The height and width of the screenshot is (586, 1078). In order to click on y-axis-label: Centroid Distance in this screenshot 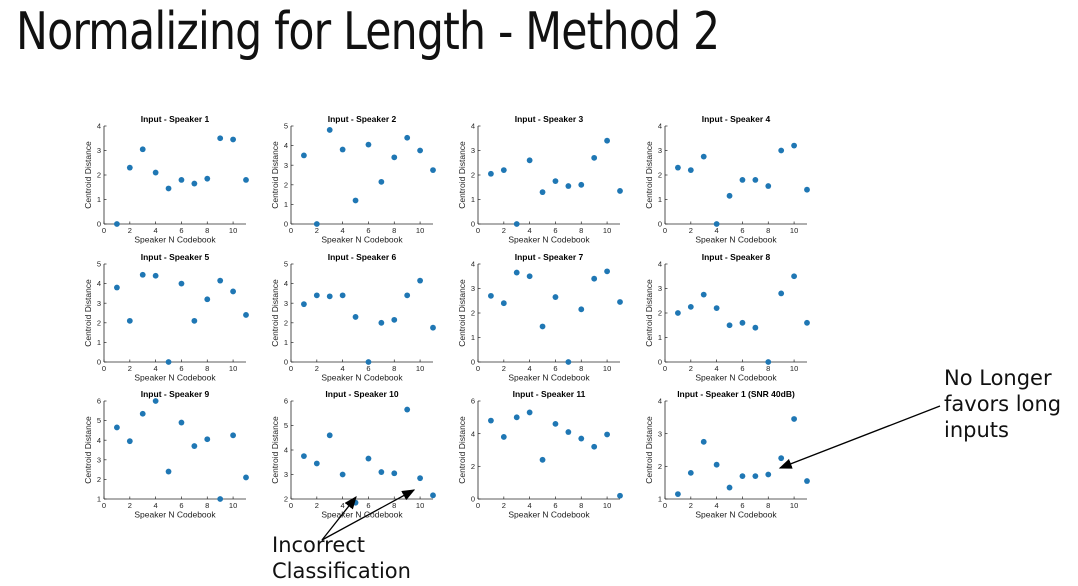, I will do `click(462, 313)`.